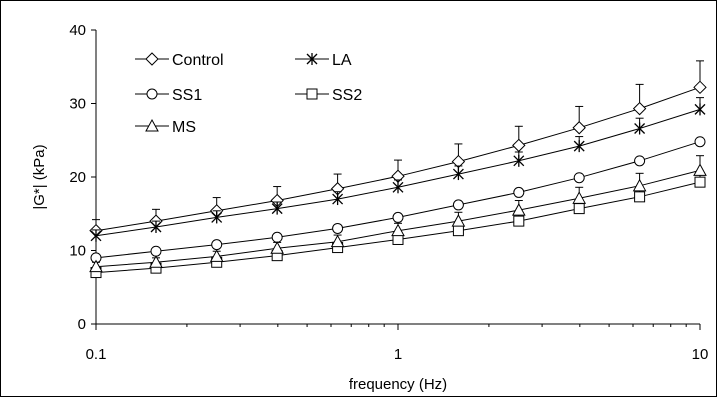 This screenshot has height=397, width=717. I want to click on legend-label-ms: MS, so click(184, 127).